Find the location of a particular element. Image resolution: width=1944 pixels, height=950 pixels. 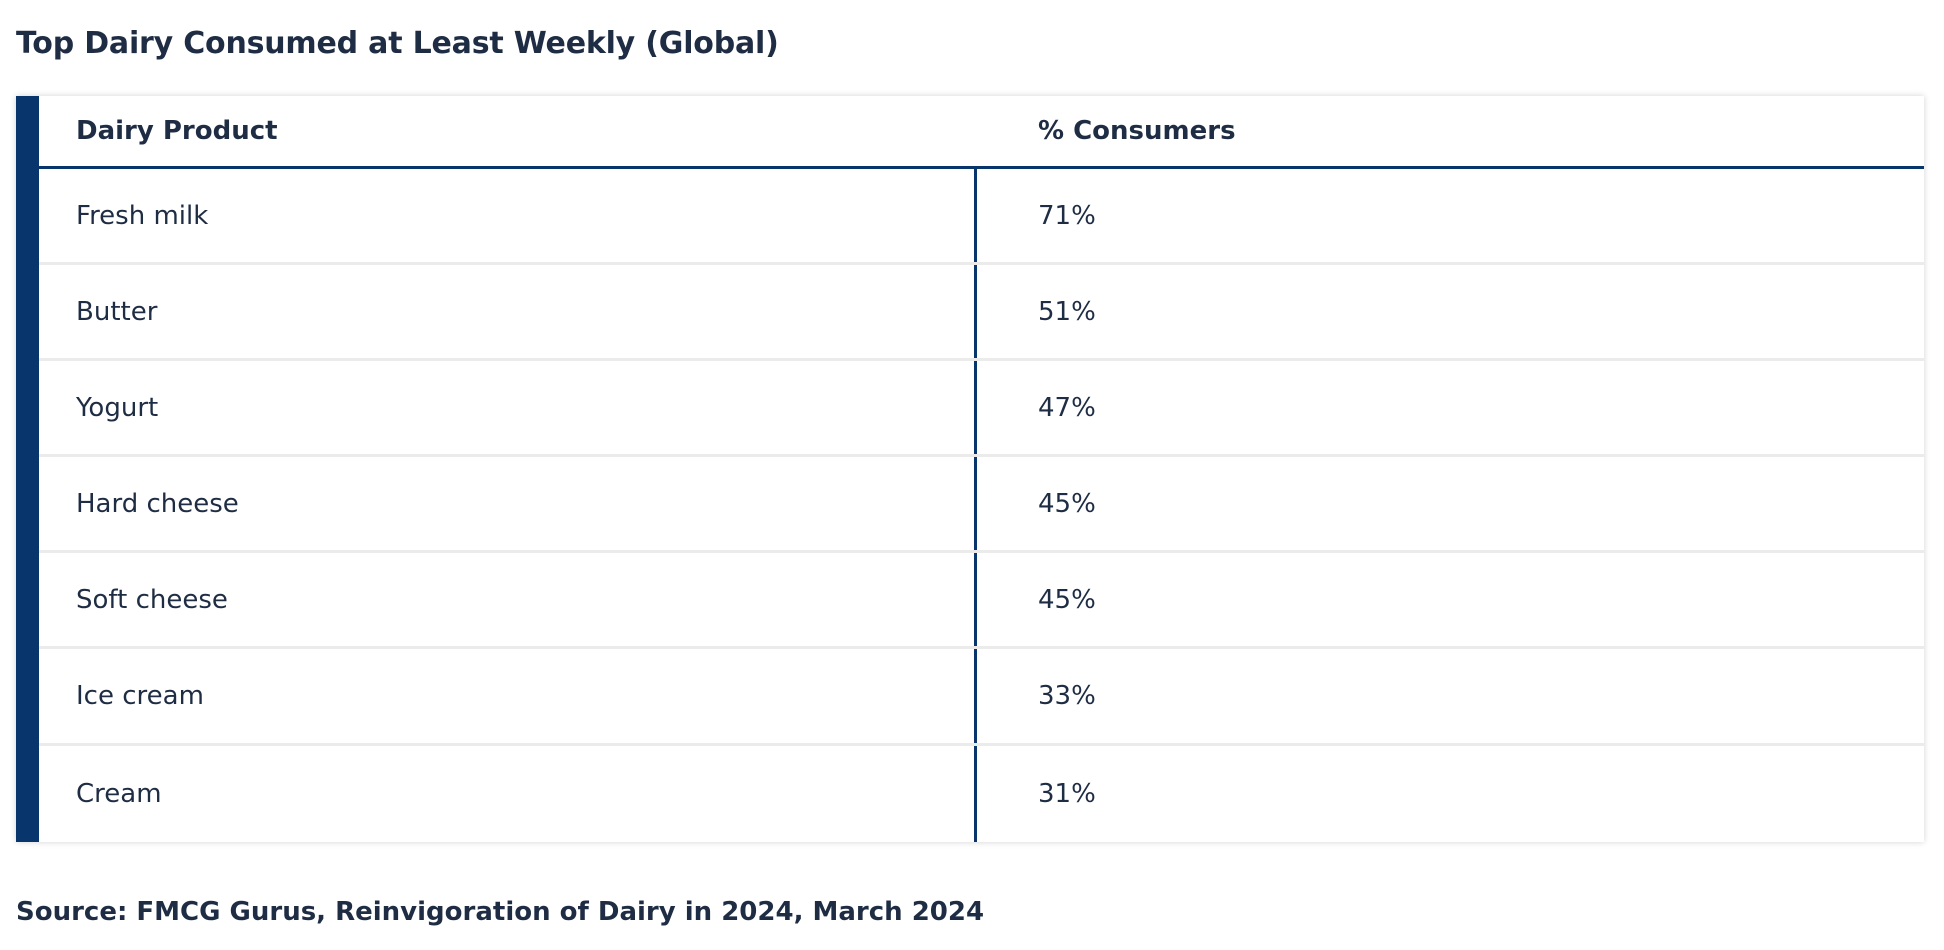

header-percent-consumers: % Consumers is located at coordinates (1137, 131).